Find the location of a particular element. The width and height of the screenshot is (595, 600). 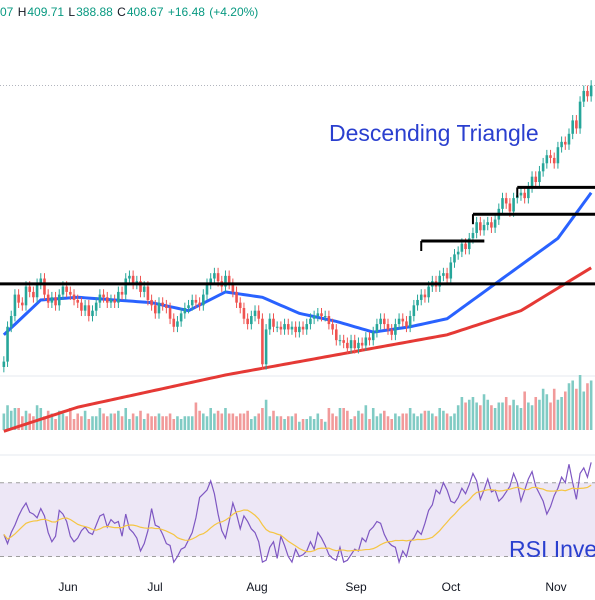

open-value-fragment: 07 is located at coordinates (7, 12).